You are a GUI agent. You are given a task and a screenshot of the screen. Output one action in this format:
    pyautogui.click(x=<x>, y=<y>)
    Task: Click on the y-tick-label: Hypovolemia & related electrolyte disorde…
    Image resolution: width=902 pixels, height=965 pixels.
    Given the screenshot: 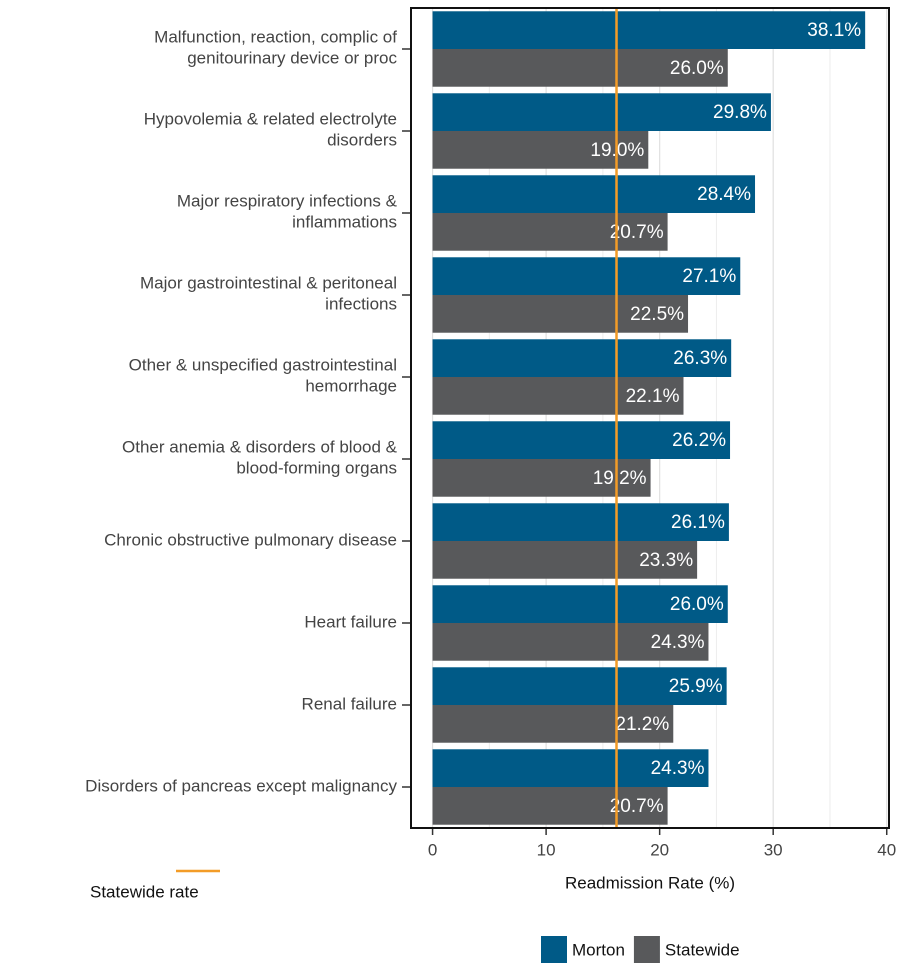 What is the action you would take?
    pyautogui.click(x=270, y=130)
    